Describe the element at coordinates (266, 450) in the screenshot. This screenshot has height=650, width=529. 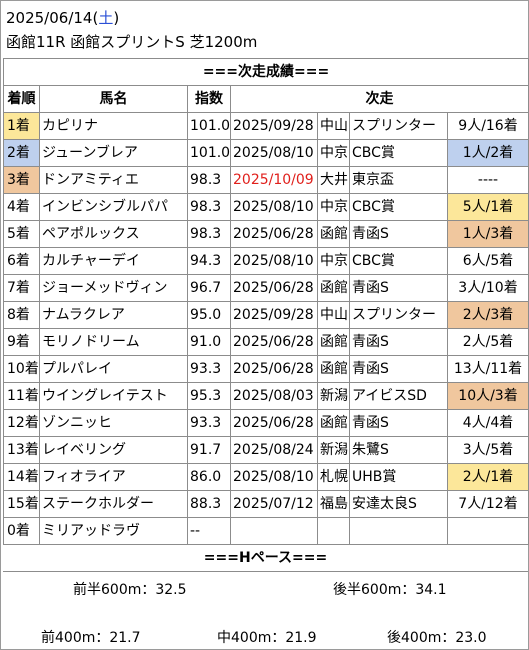
I see `table-row: 13着 レイベリング 91.7 2025/08/24 新潟 朱鷺S 3人/5着` at that location.